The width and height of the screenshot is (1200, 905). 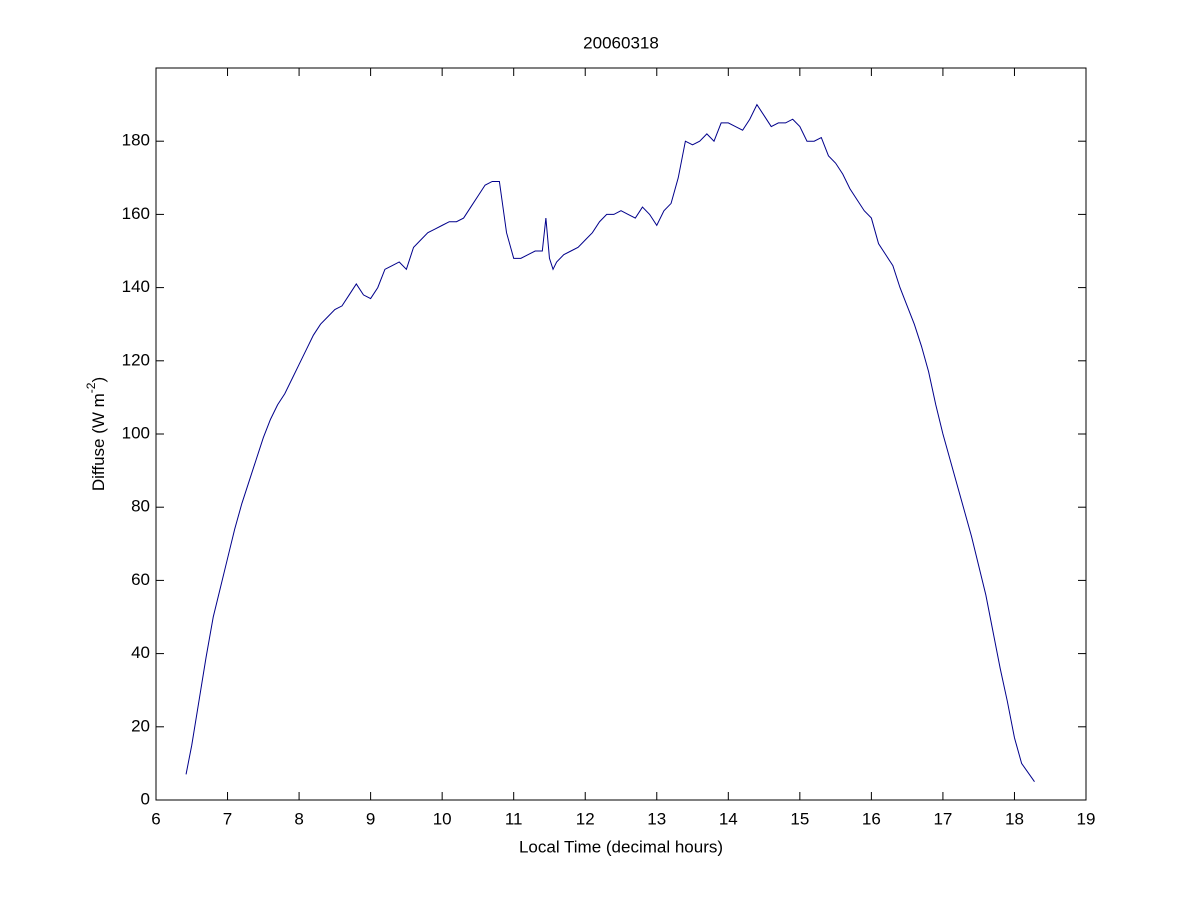 I want to click on y-label-sup: -2, so click(x=91, y=387).